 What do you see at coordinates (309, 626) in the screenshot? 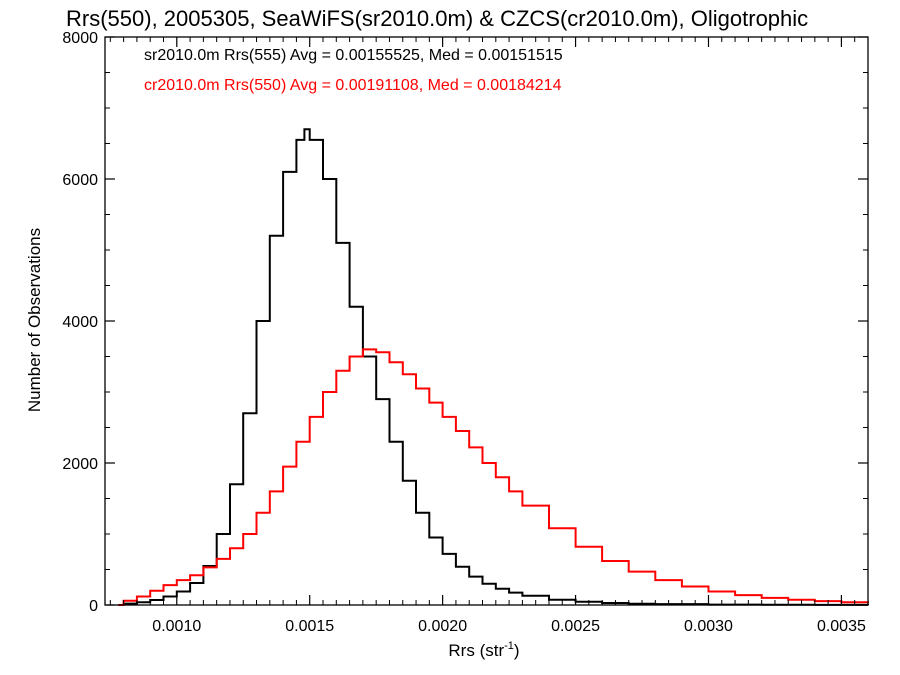
I see `x-tick-label: 0.0015` at bounding box center [309, 626].